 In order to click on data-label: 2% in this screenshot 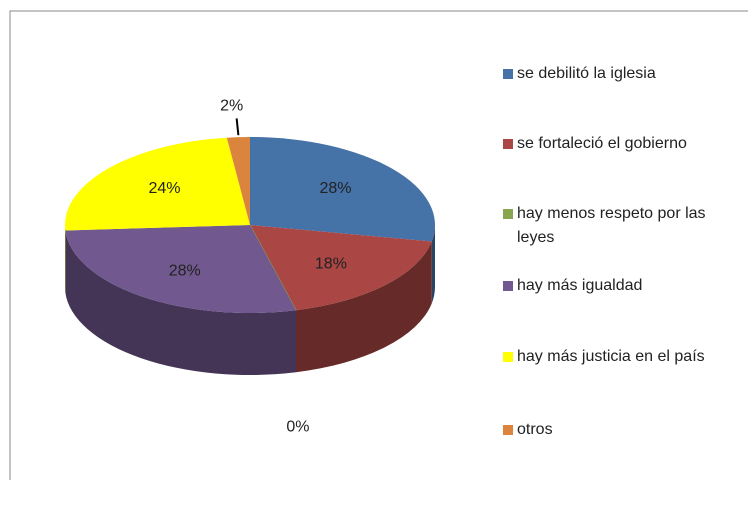, I will do `click(231, 106)`.